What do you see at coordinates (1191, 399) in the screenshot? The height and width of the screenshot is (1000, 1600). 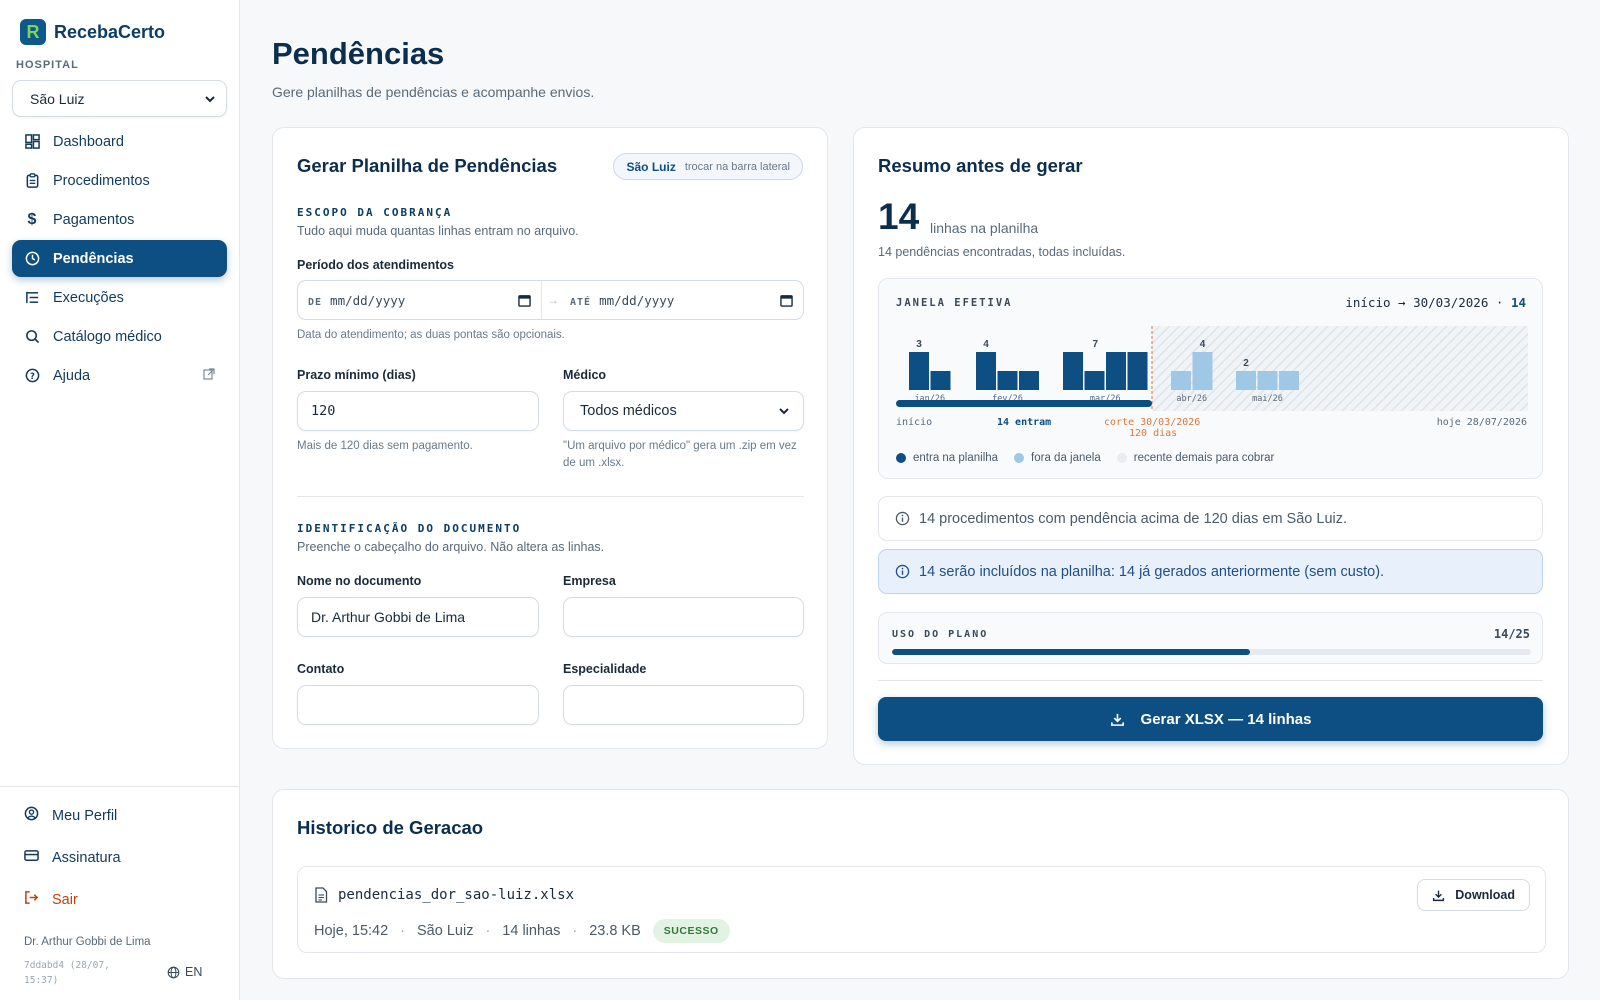 I see `chart-month-label: abr/26` at bounding box center [1191, 399].